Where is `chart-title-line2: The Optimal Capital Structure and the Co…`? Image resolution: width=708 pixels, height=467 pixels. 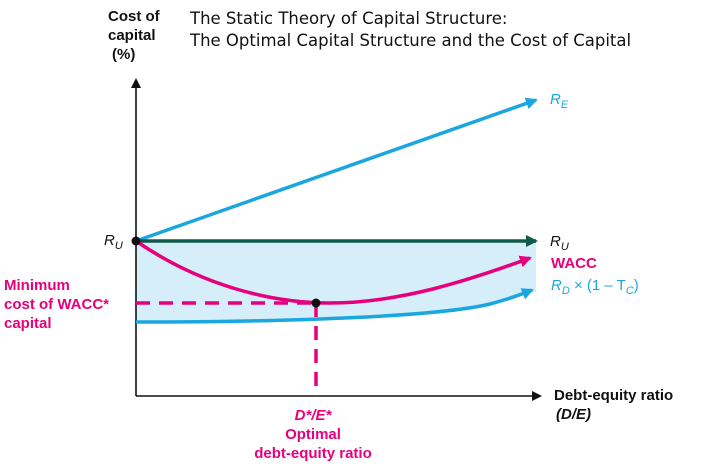 chart-title-line2: The Optimal Capital Structure and the Co… is located at coordinates (410, 40).